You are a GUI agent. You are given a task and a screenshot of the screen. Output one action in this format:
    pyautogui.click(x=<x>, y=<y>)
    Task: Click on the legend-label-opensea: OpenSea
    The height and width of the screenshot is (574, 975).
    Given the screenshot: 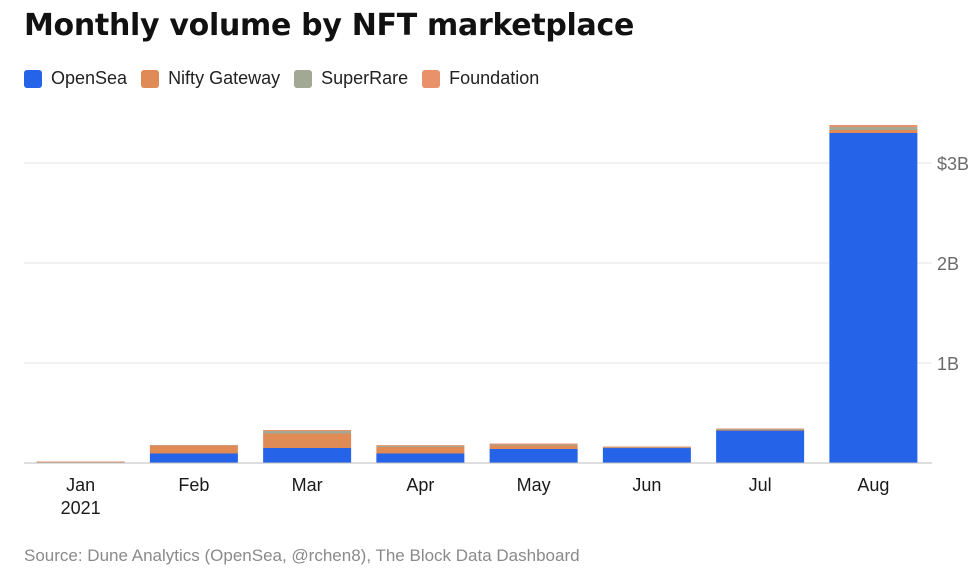 What is the action you would take?
    pyautogui.click(x=89, y=78)
    